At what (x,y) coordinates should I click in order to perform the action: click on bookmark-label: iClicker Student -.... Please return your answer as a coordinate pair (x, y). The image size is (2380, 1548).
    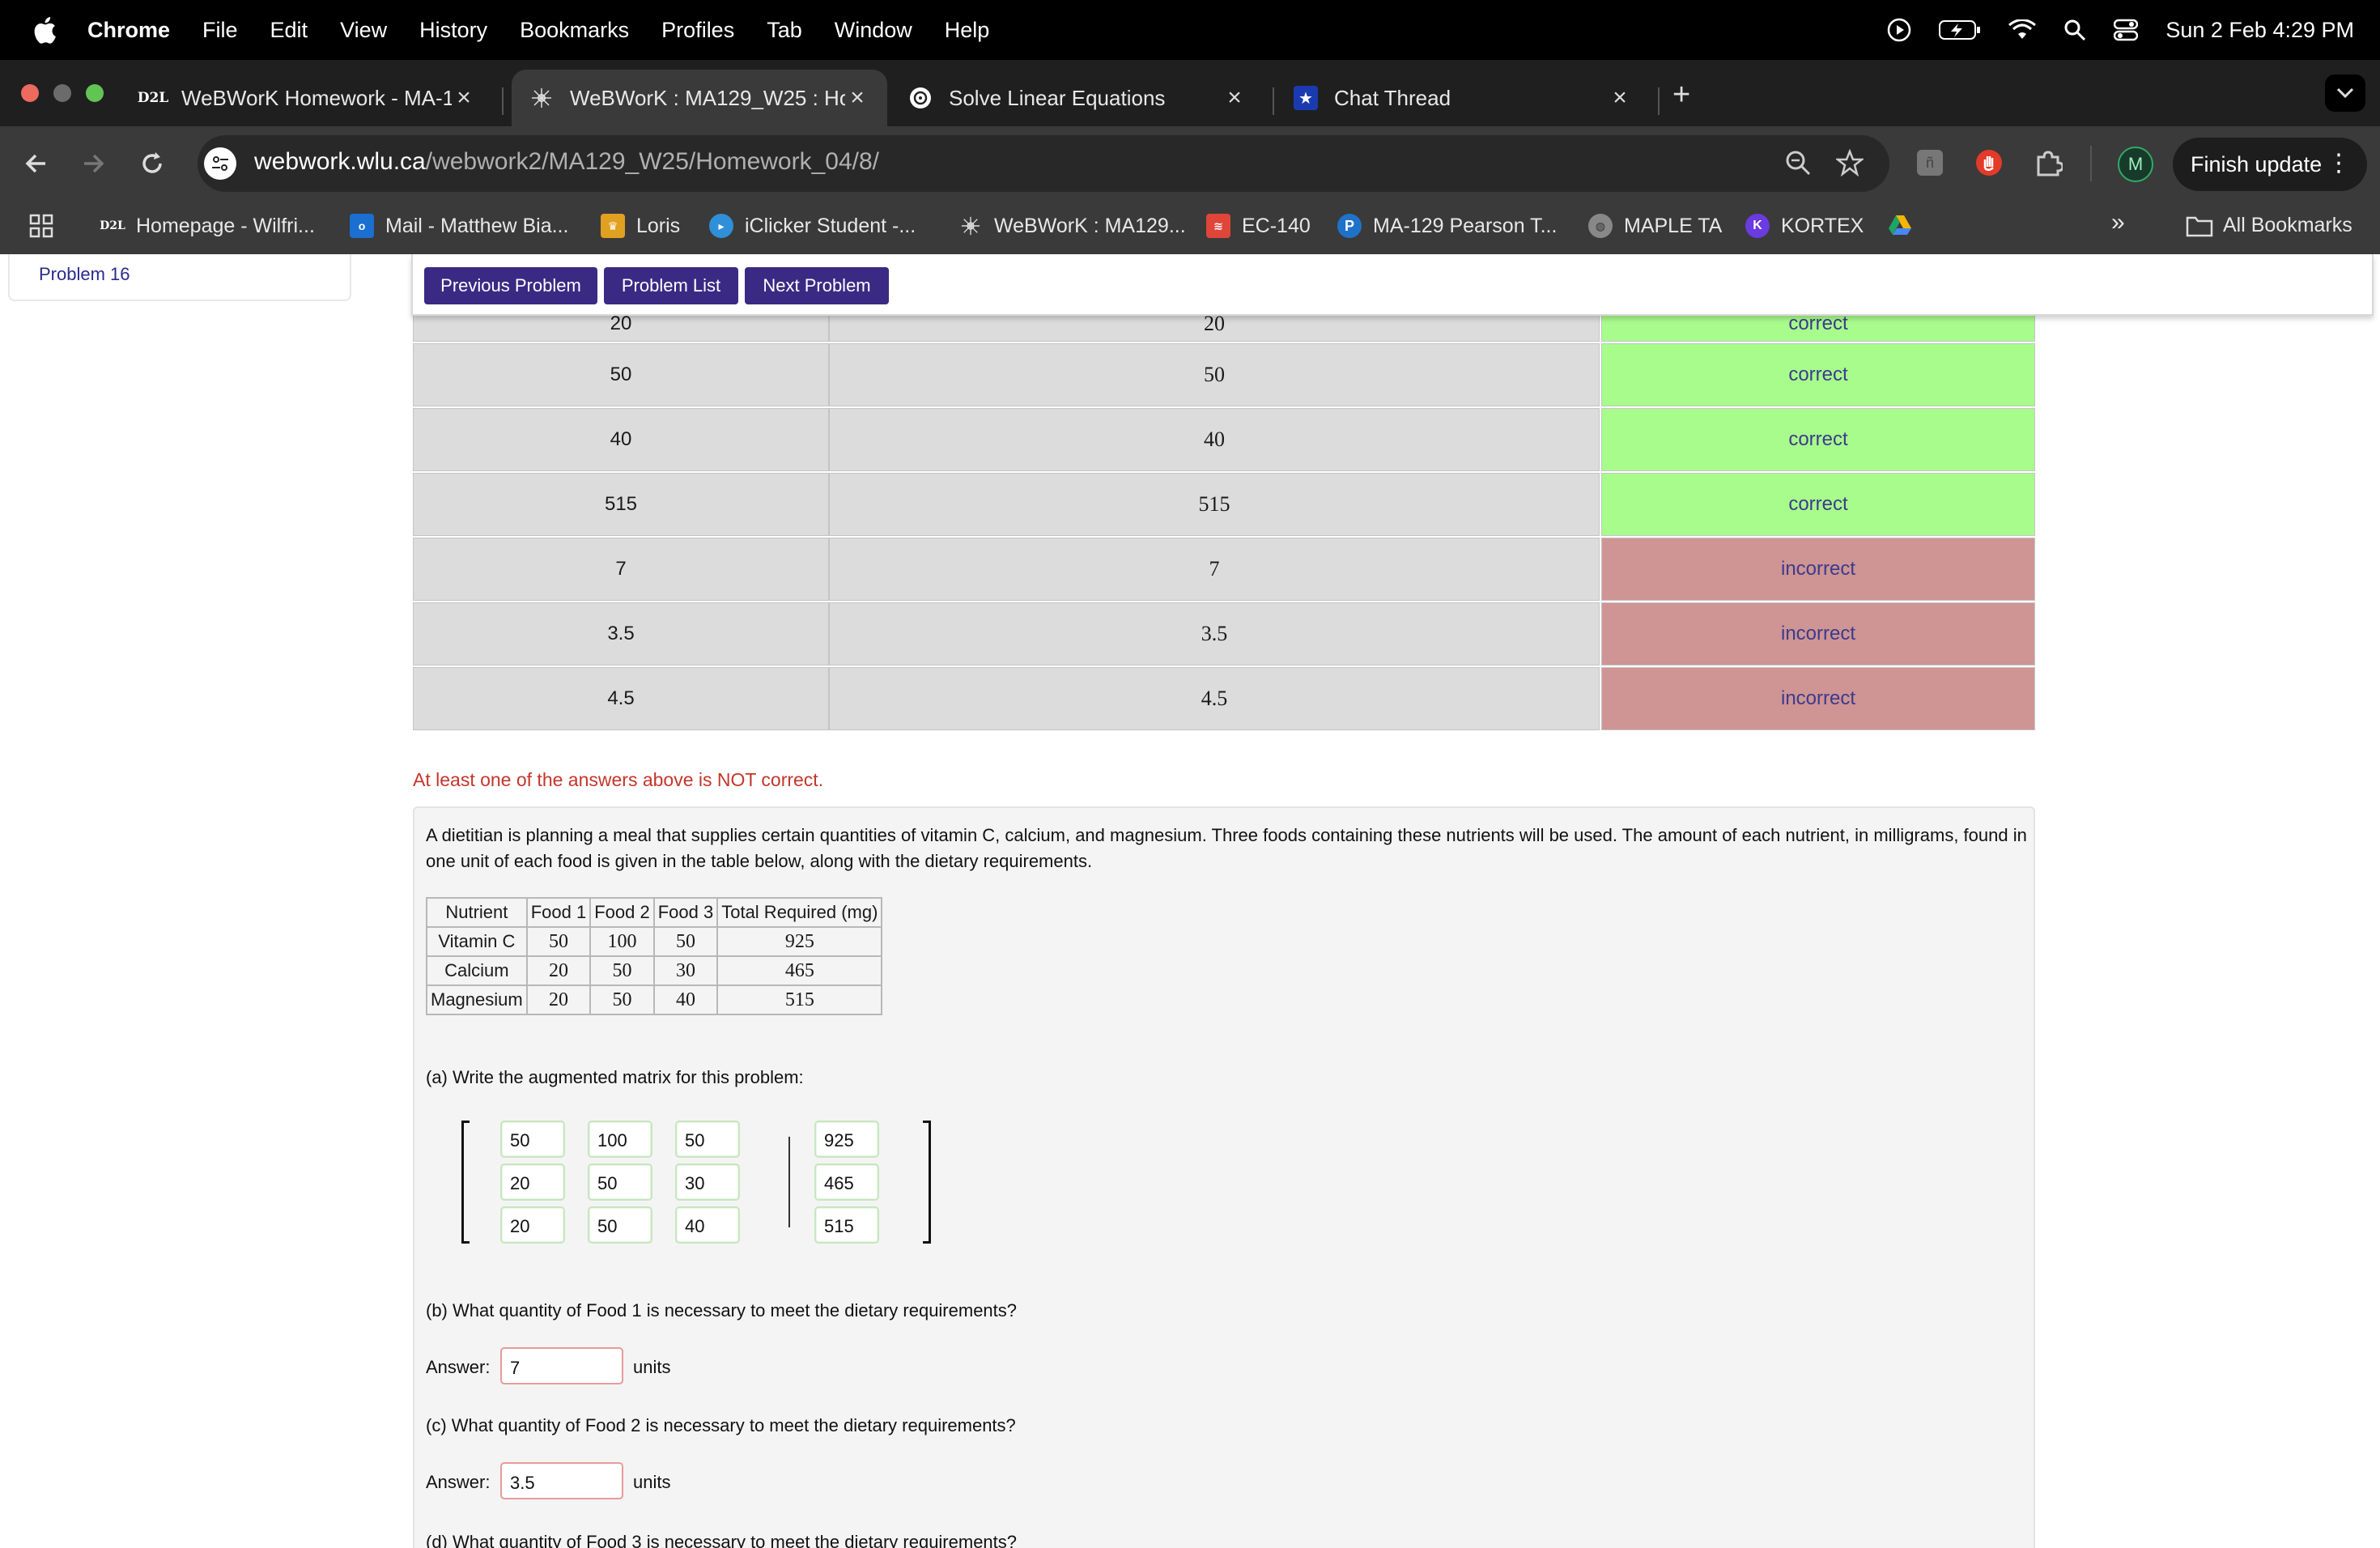
    Looking at the image, I should click on (831, 225).